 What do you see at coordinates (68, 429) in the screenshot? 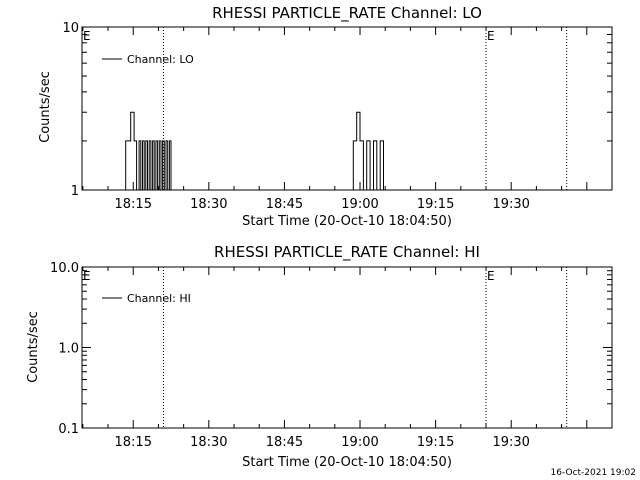
I see `y-tick-label: 0.1` at bounding box center [68, 429].